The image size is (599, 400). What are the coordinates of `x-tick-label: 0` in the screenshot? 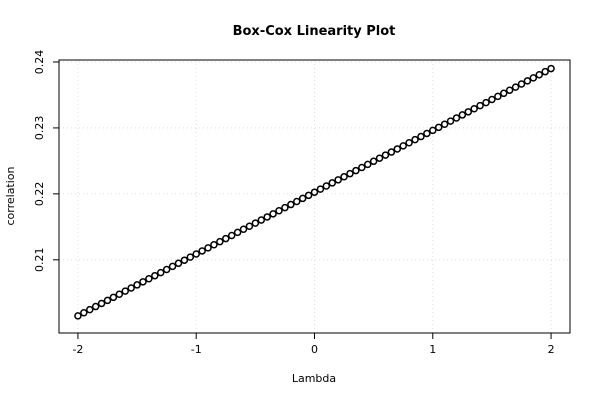 It's located at (314, 349).